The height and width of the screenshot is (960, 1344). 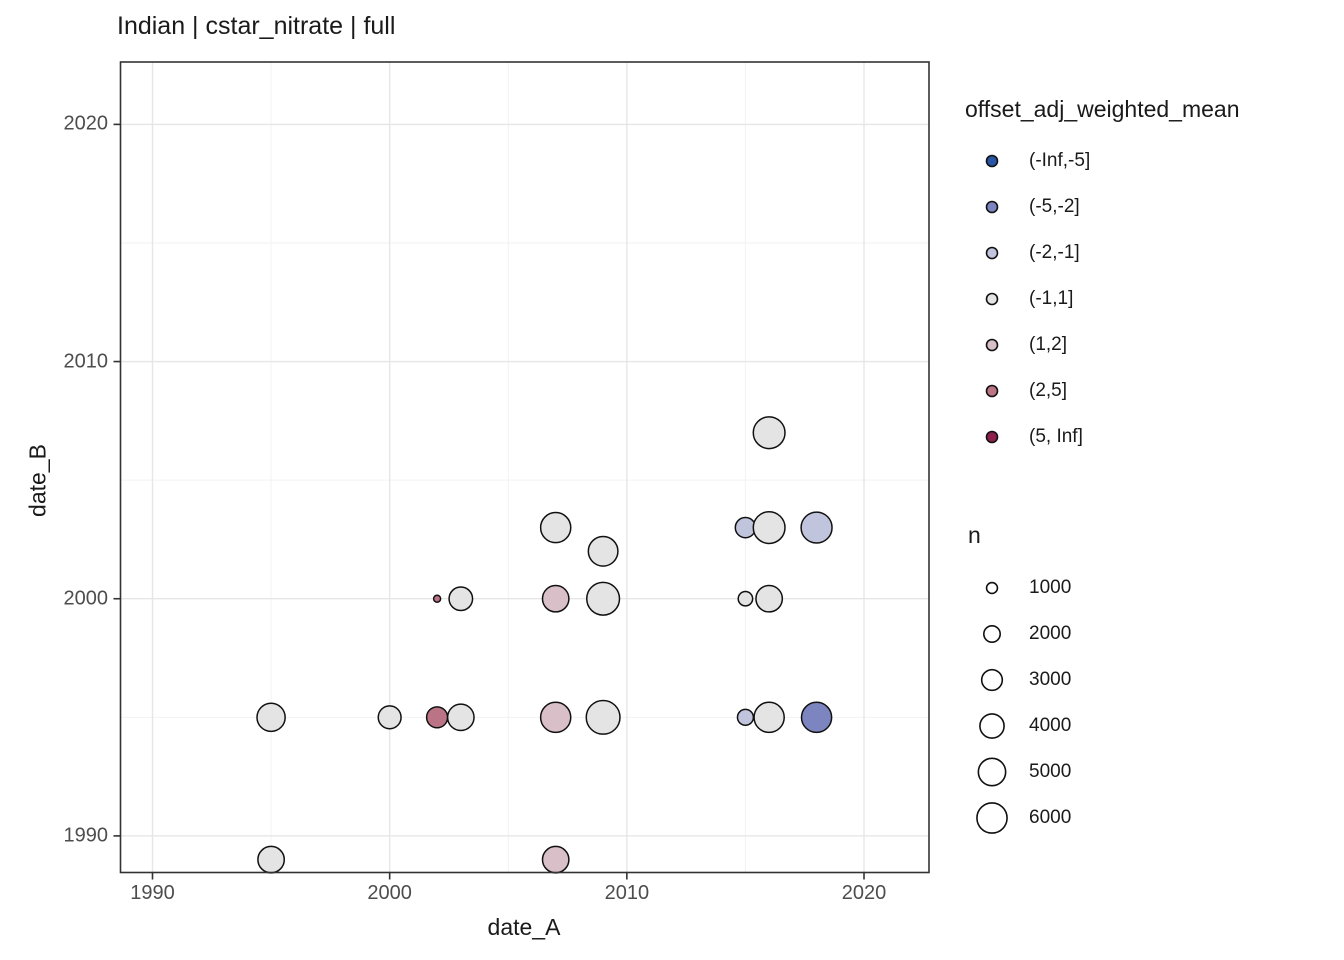 I want to click on color-legend-title: offset_adj_weighted_mean, so click(x=1102, y=109).